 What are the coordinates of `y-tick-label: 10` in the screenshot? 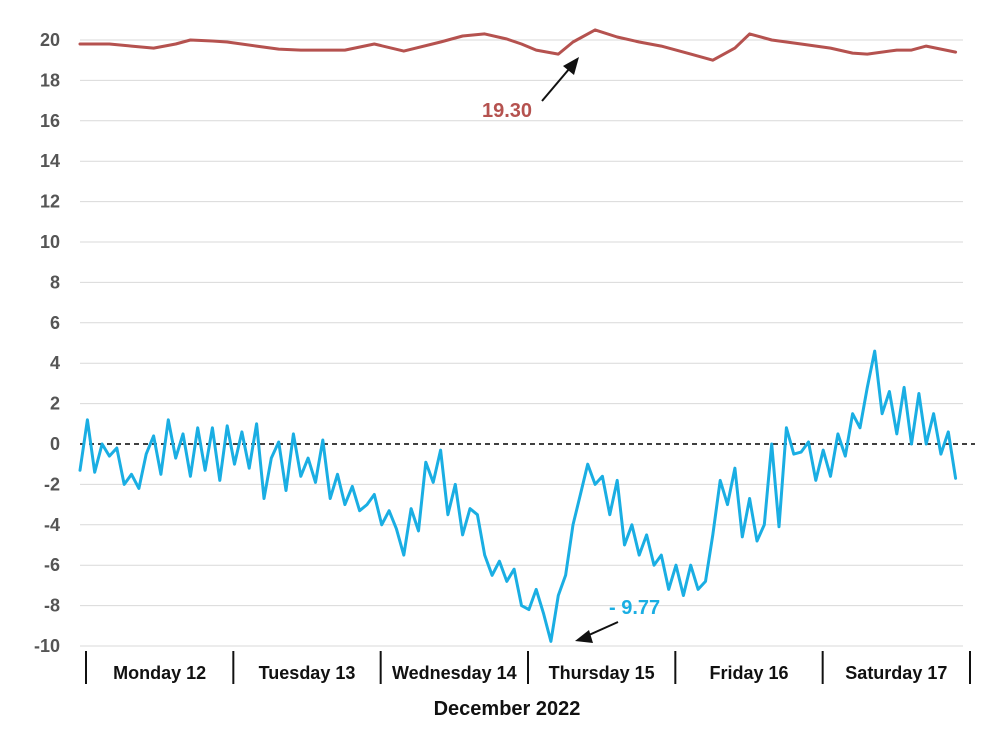 It's located at (50, 242).